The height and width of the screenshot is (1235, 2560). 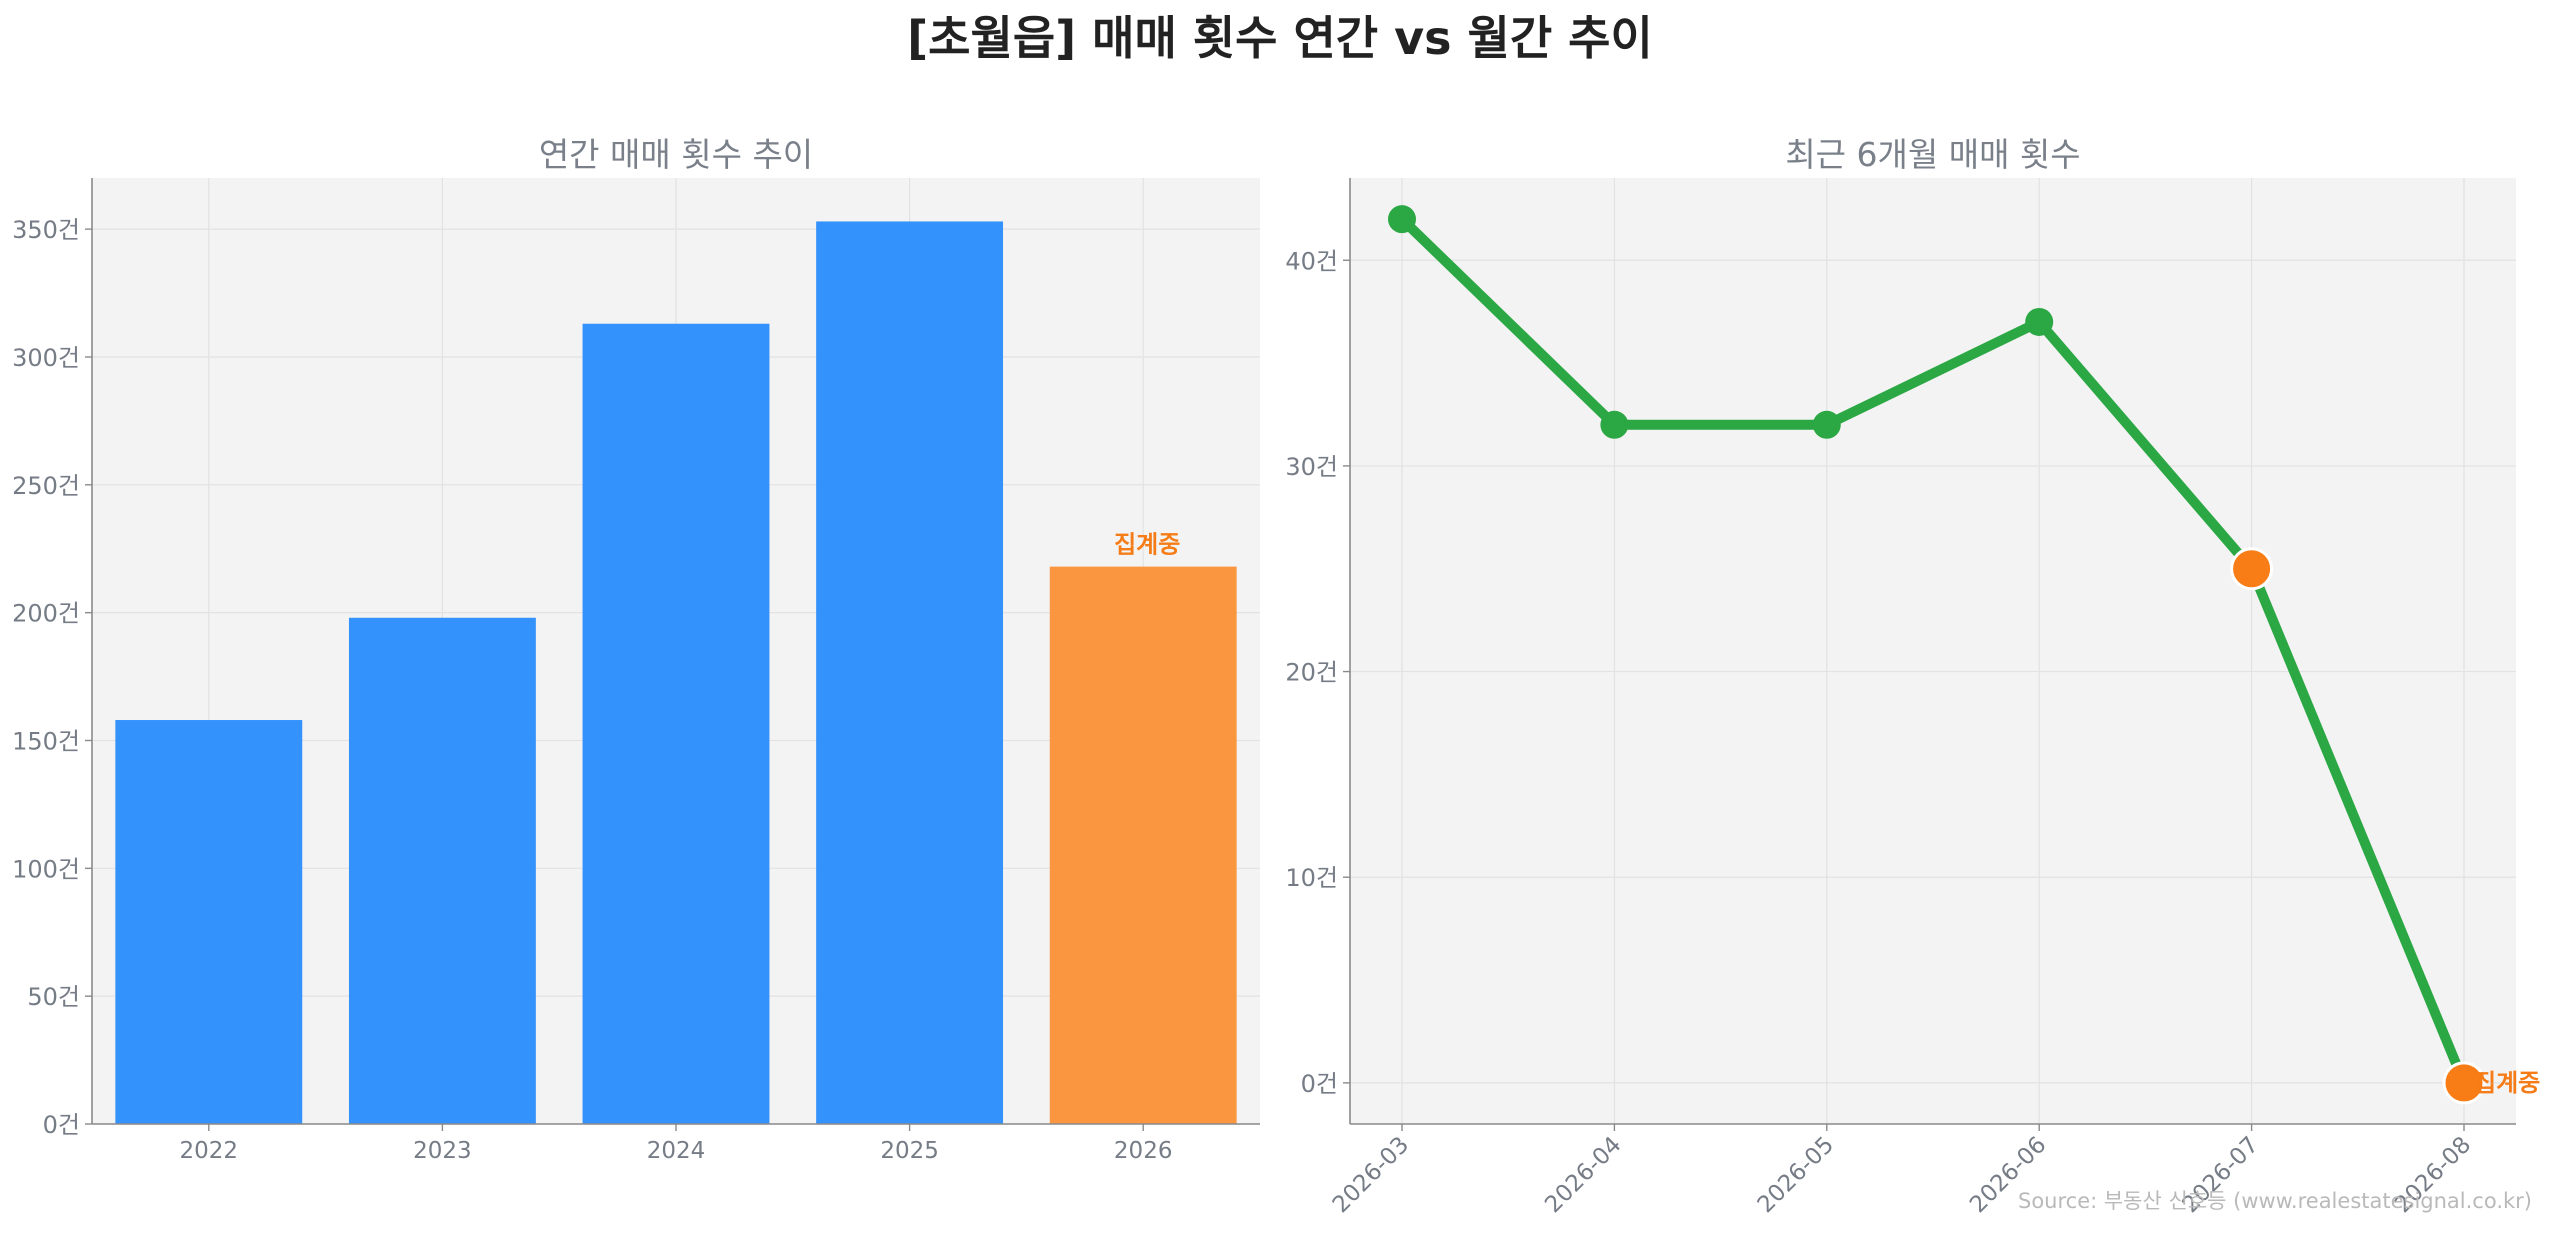 I want to click on line-y-tick-label: 10건, so click(x=1311, y=878).